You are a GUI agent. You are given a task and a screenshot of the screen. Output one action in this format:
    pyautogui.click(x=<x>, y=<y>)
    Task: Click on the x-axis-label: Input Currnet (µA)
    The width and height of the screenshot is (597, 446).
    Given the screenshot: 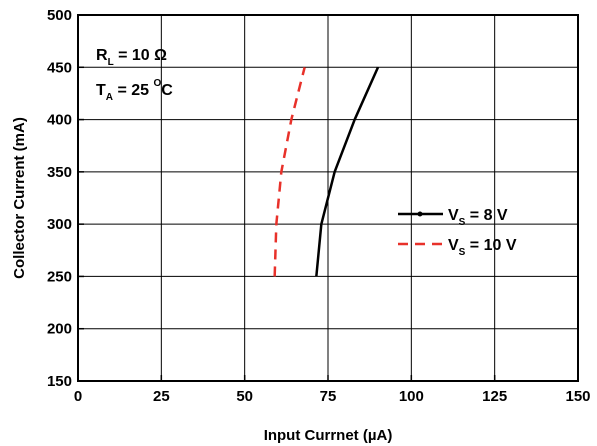 What is the action you would take?
    pyautogui.click(x=328, y=435)
    